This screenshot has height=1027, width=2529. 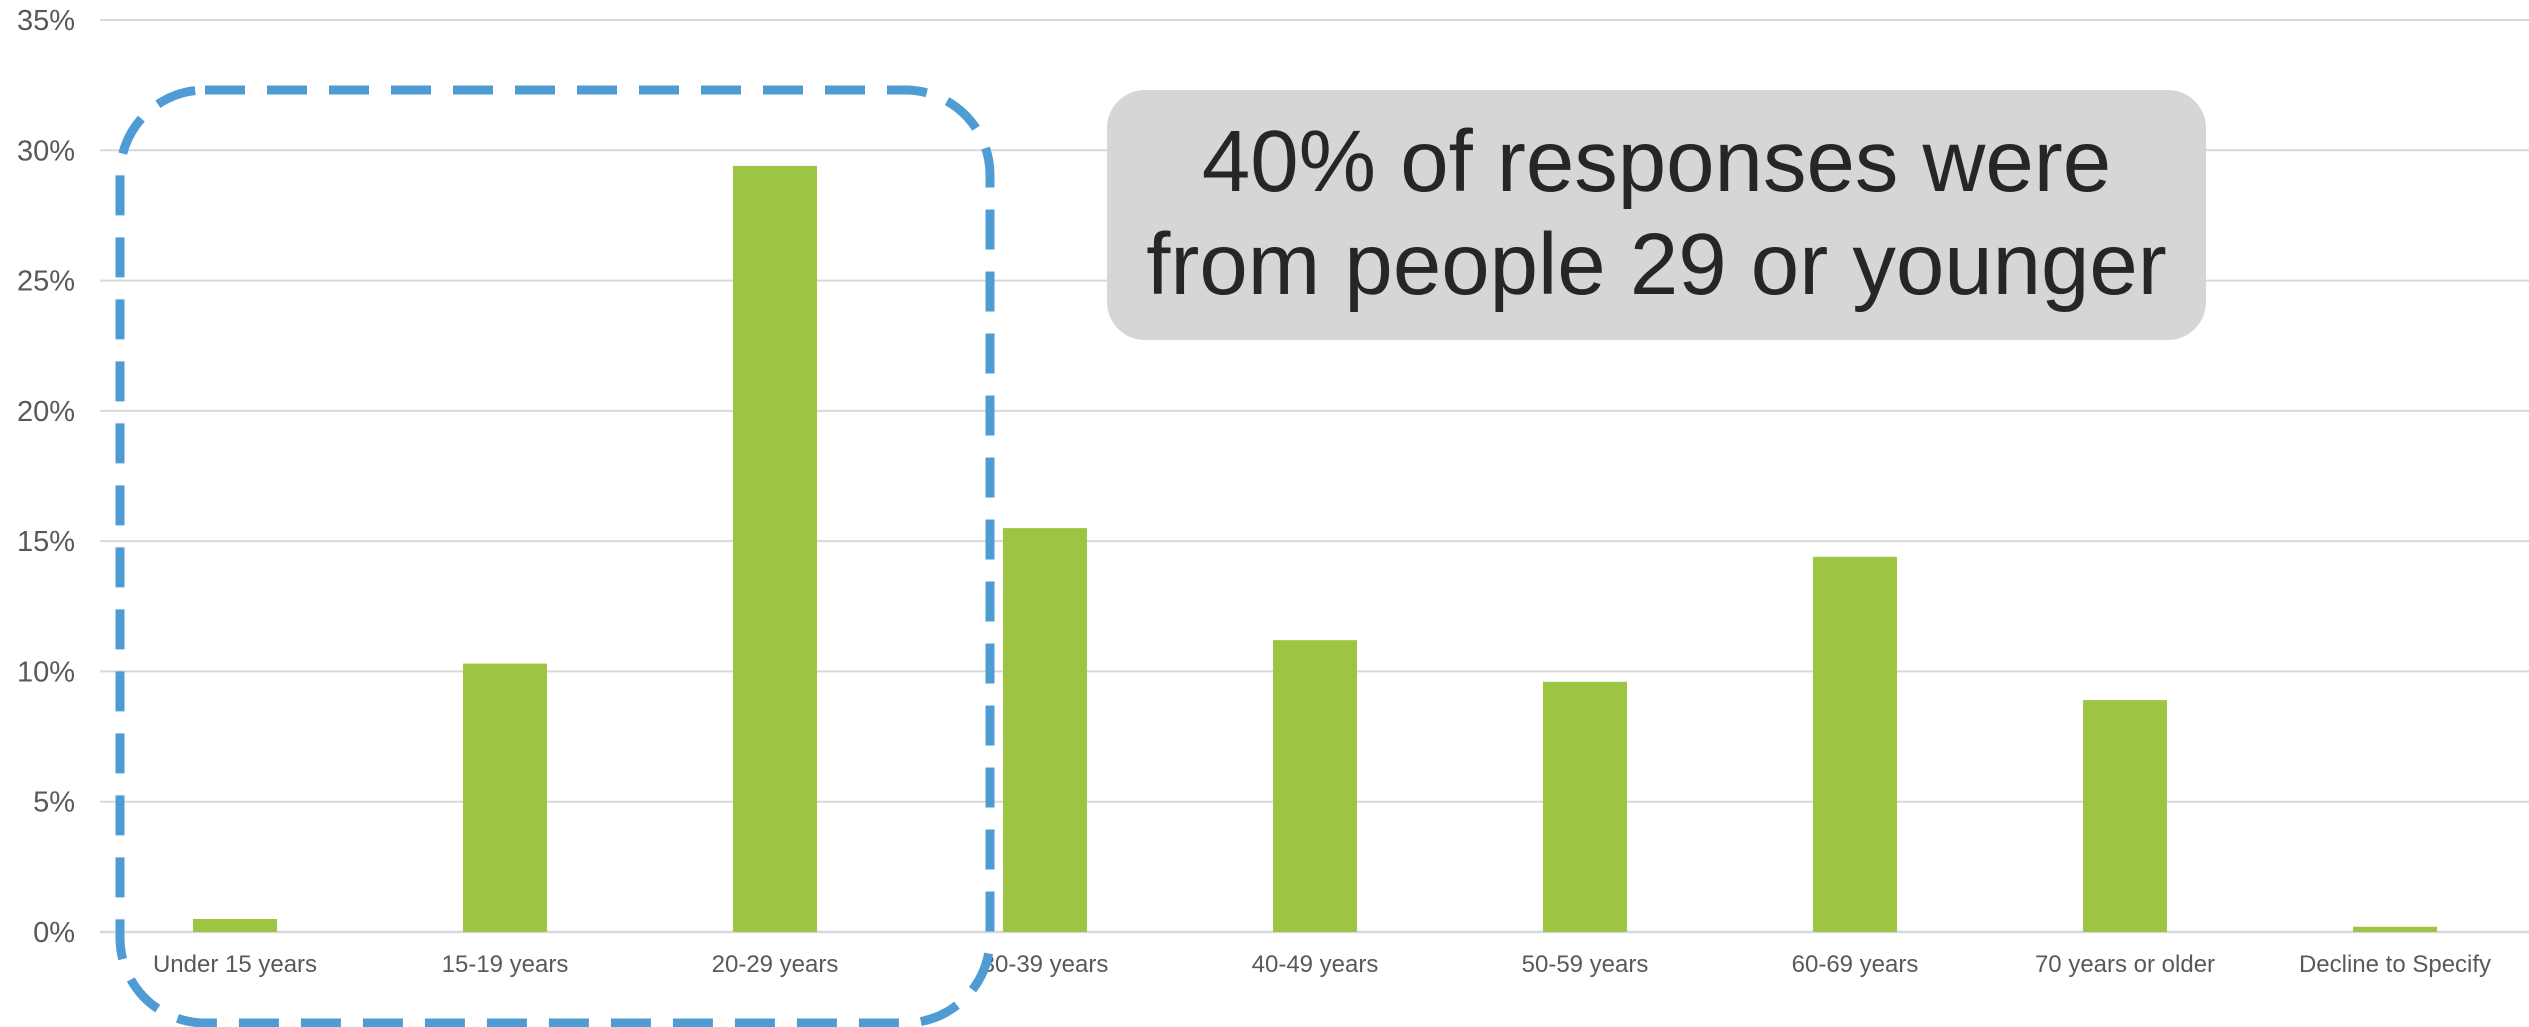 What do you see at coordinates (1045, 964) in the screenshot?
I see `x-category-label: 30-39 years` at bounding box center [1045, 964].